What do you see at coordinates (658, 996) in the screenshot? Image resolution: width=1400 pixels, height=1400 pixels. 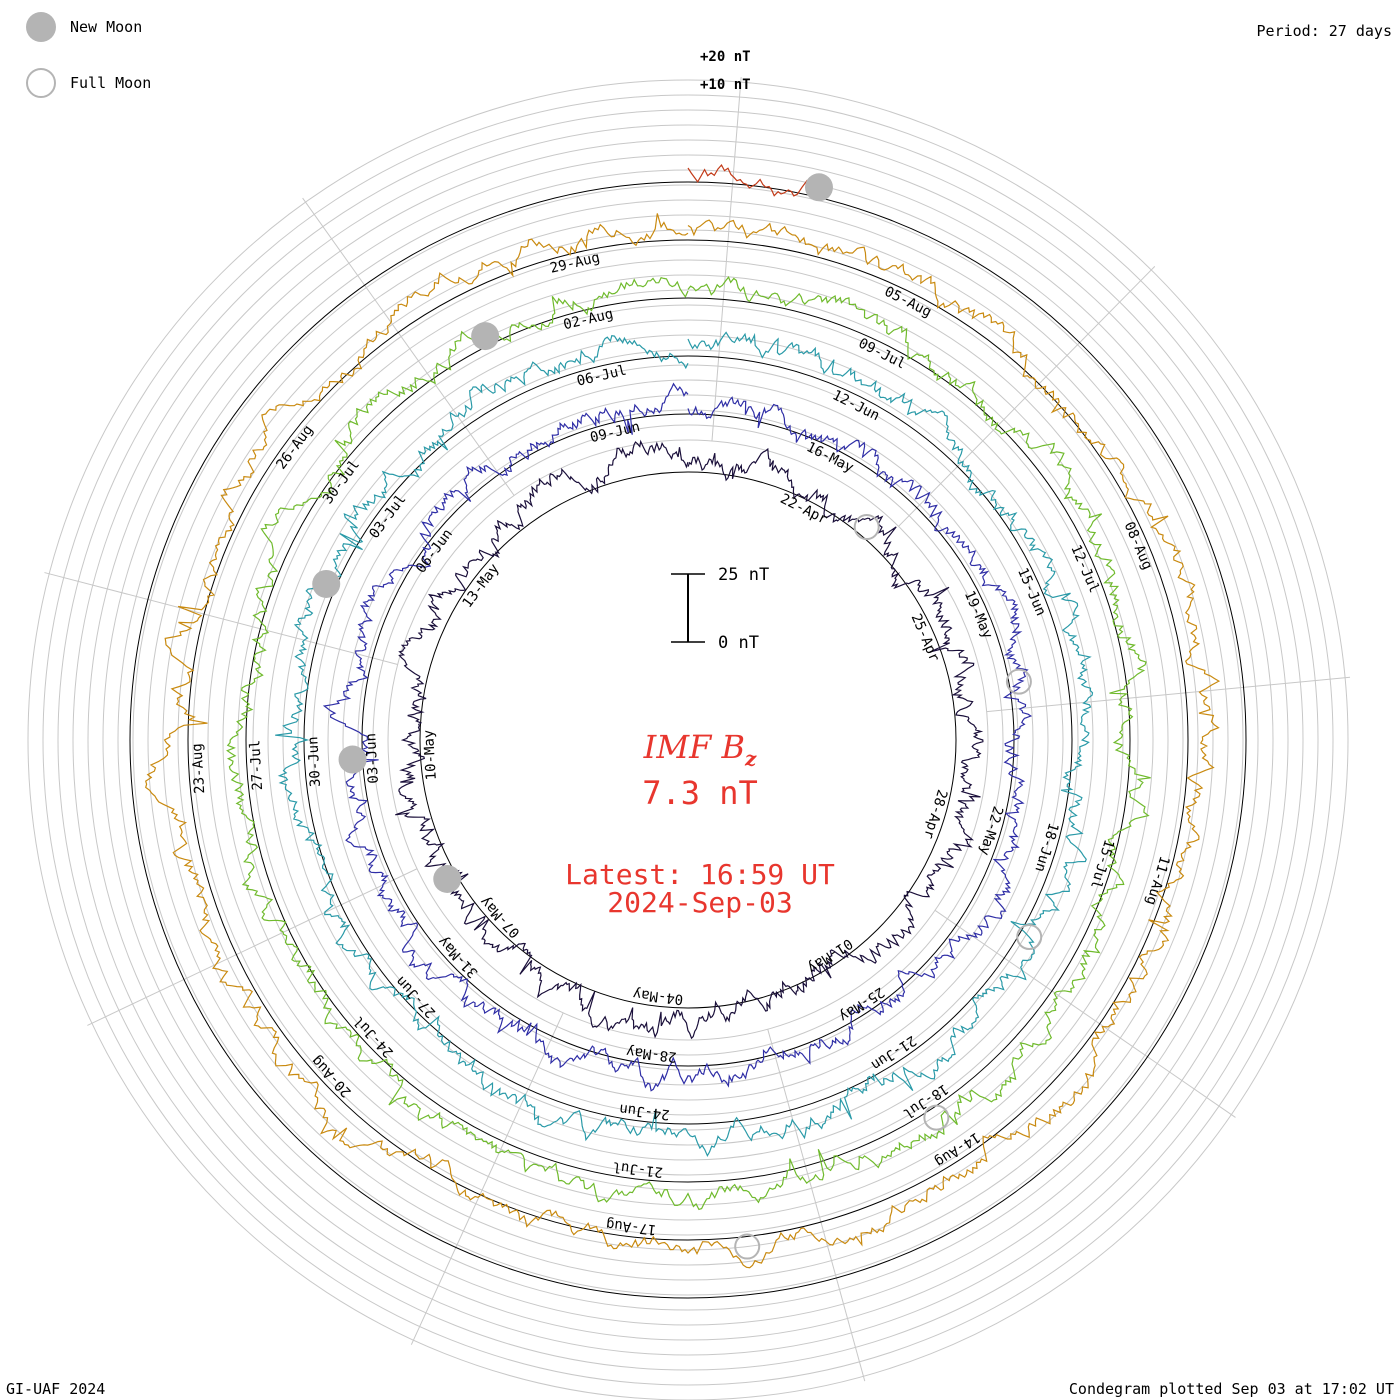 I see `date-label: 04-May` at bounding box center [658, 996].